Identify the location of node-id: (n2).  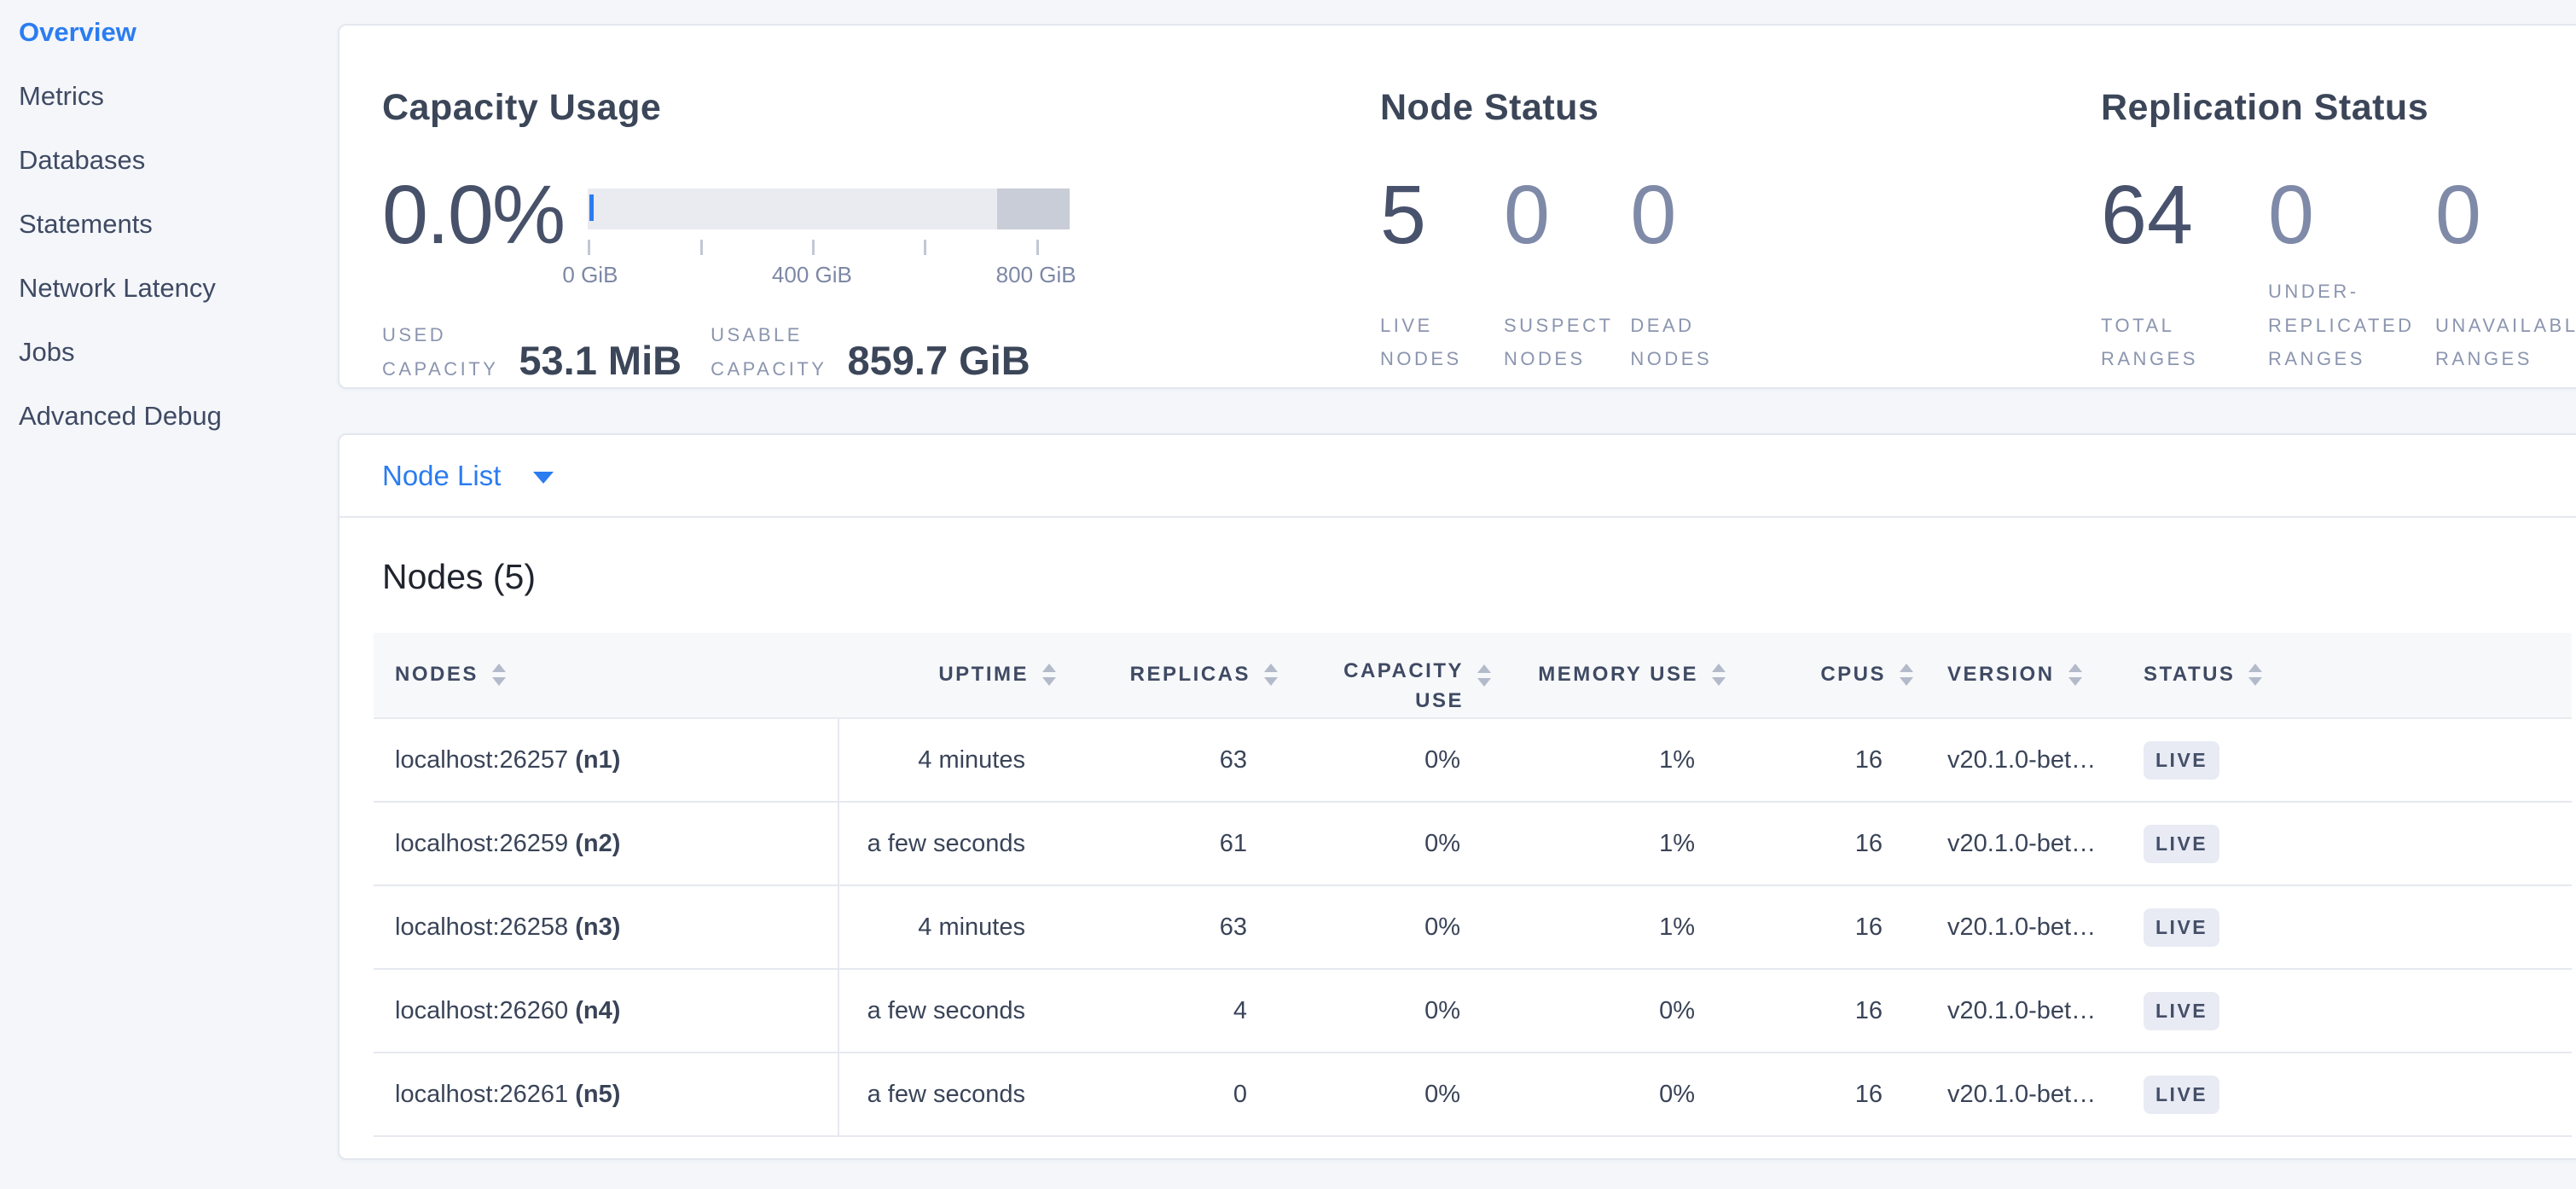
(598, 843).